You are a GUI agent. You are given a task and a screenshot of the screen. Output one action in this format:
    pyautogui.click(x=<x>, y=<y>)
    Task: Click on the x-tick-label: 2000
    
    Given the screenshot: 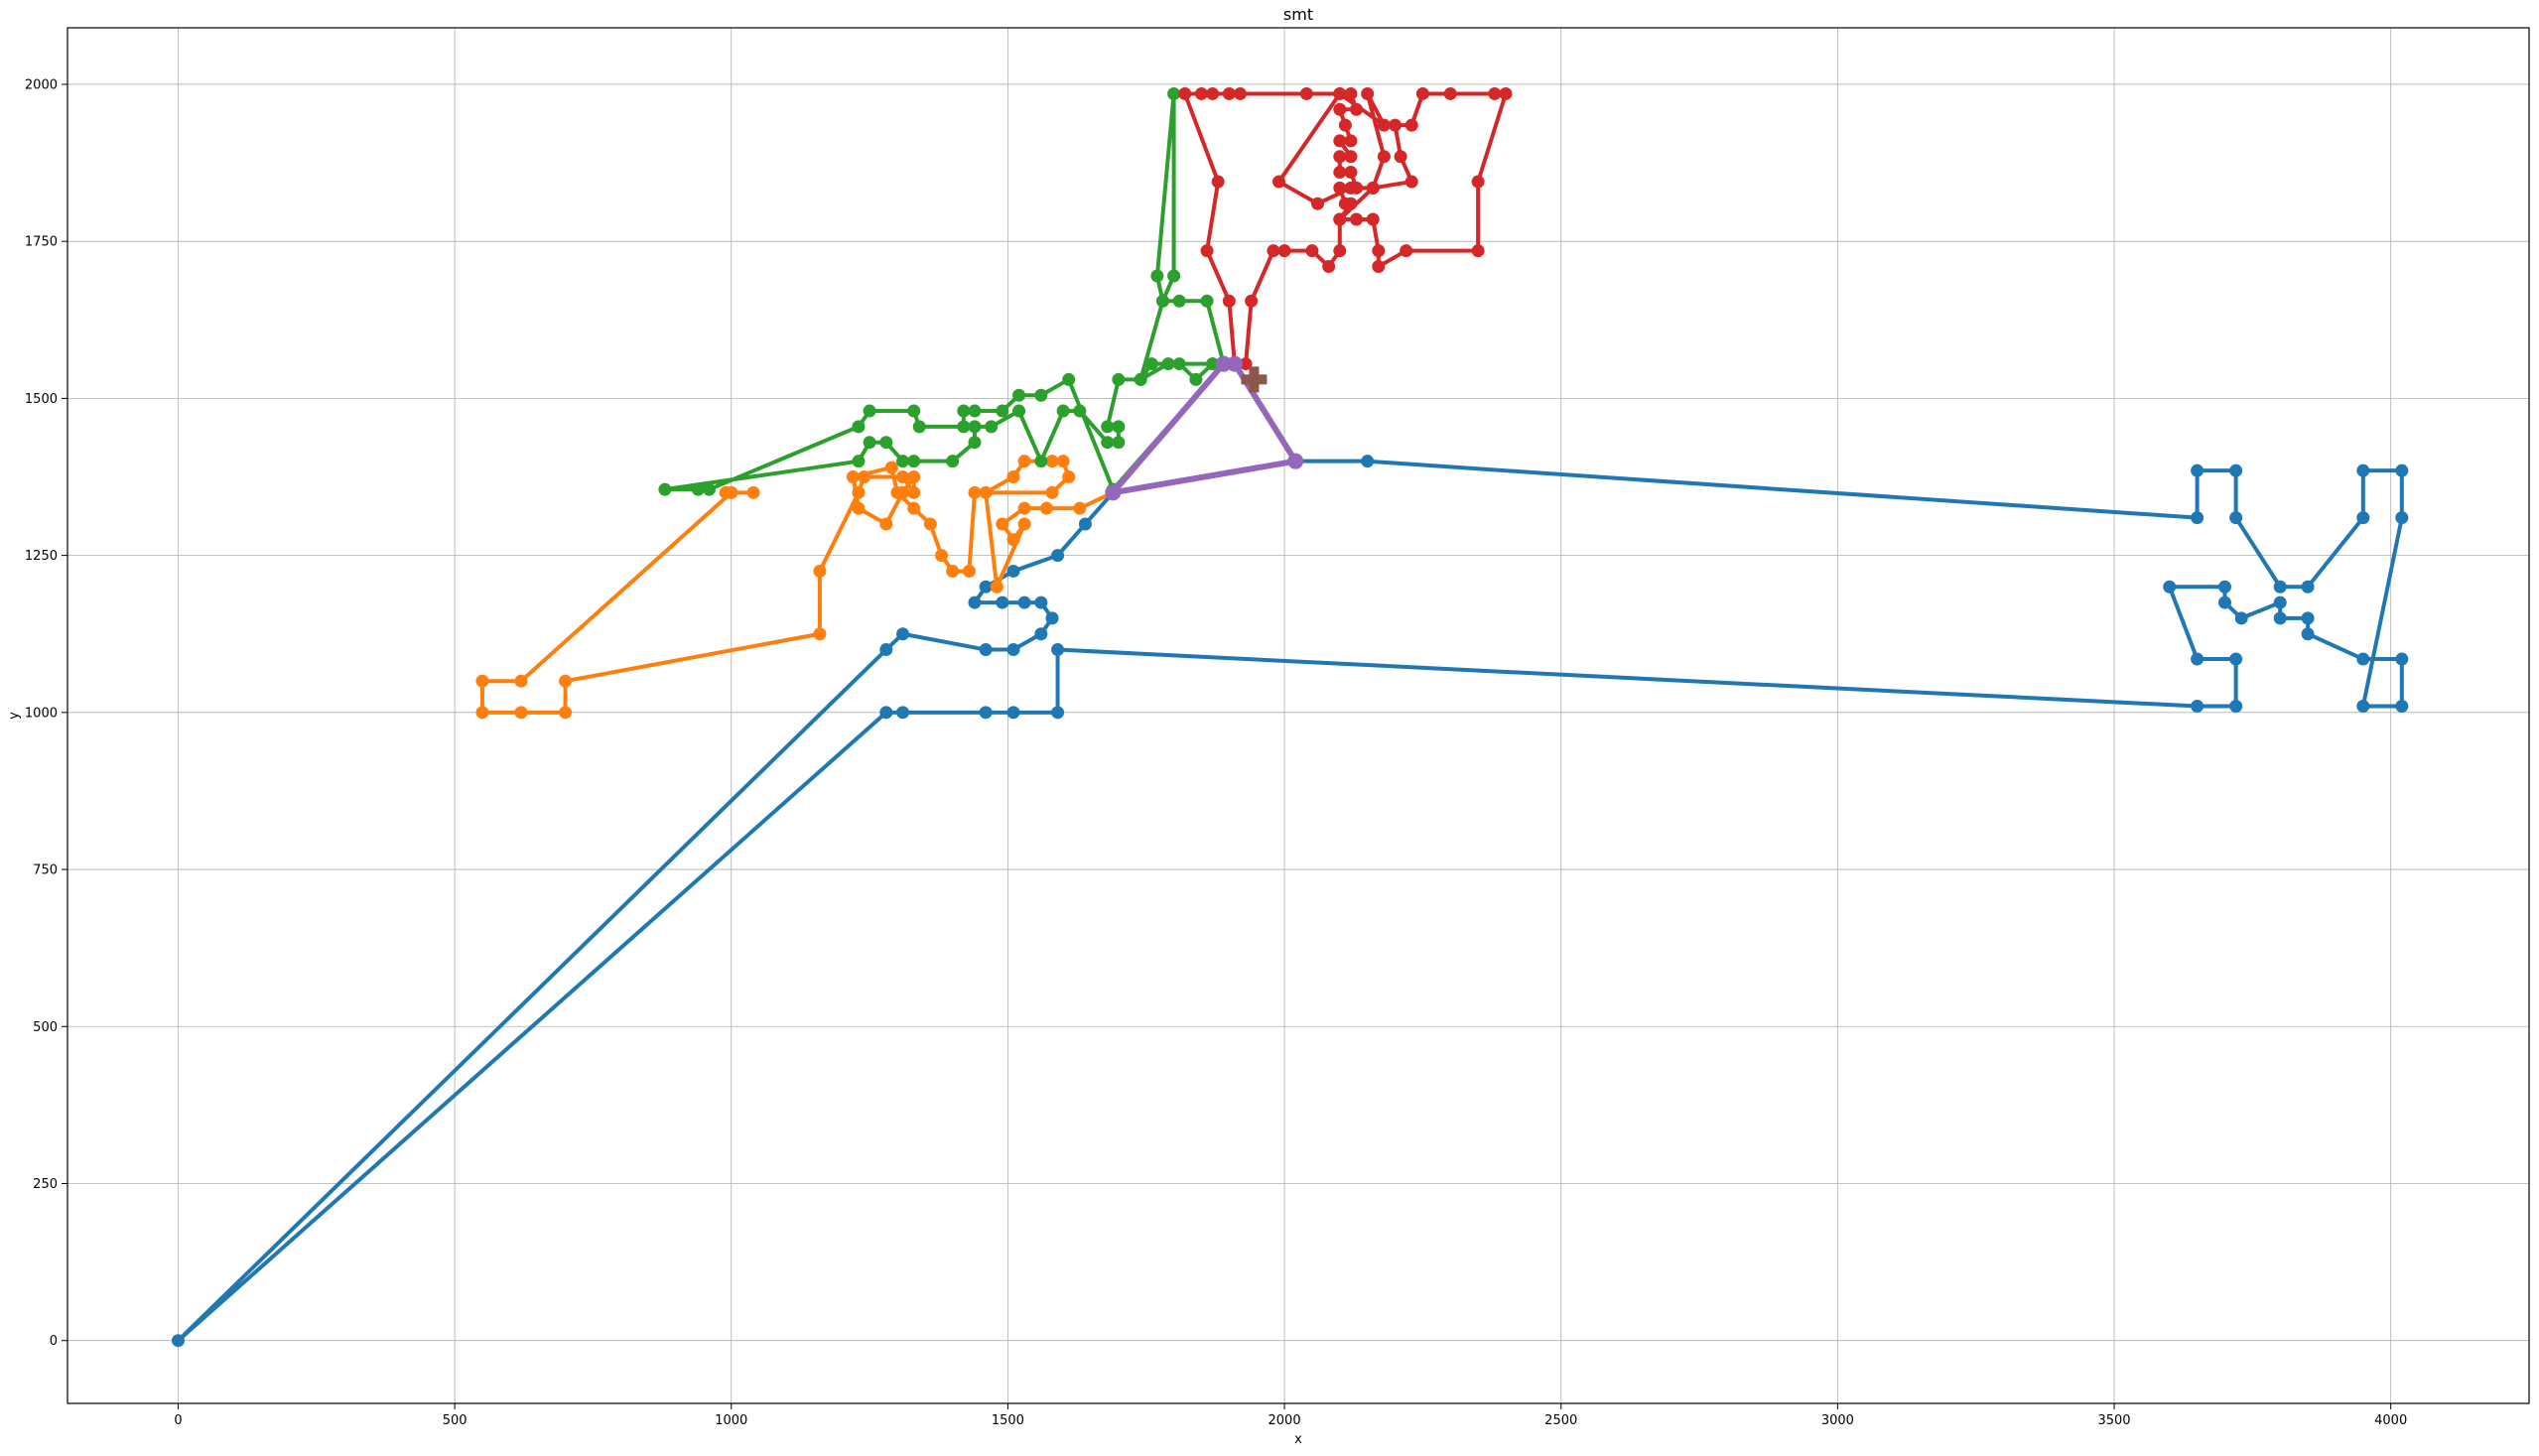 What is the action you would take?
    pyautogui.click(x=1285, y=1420)
    